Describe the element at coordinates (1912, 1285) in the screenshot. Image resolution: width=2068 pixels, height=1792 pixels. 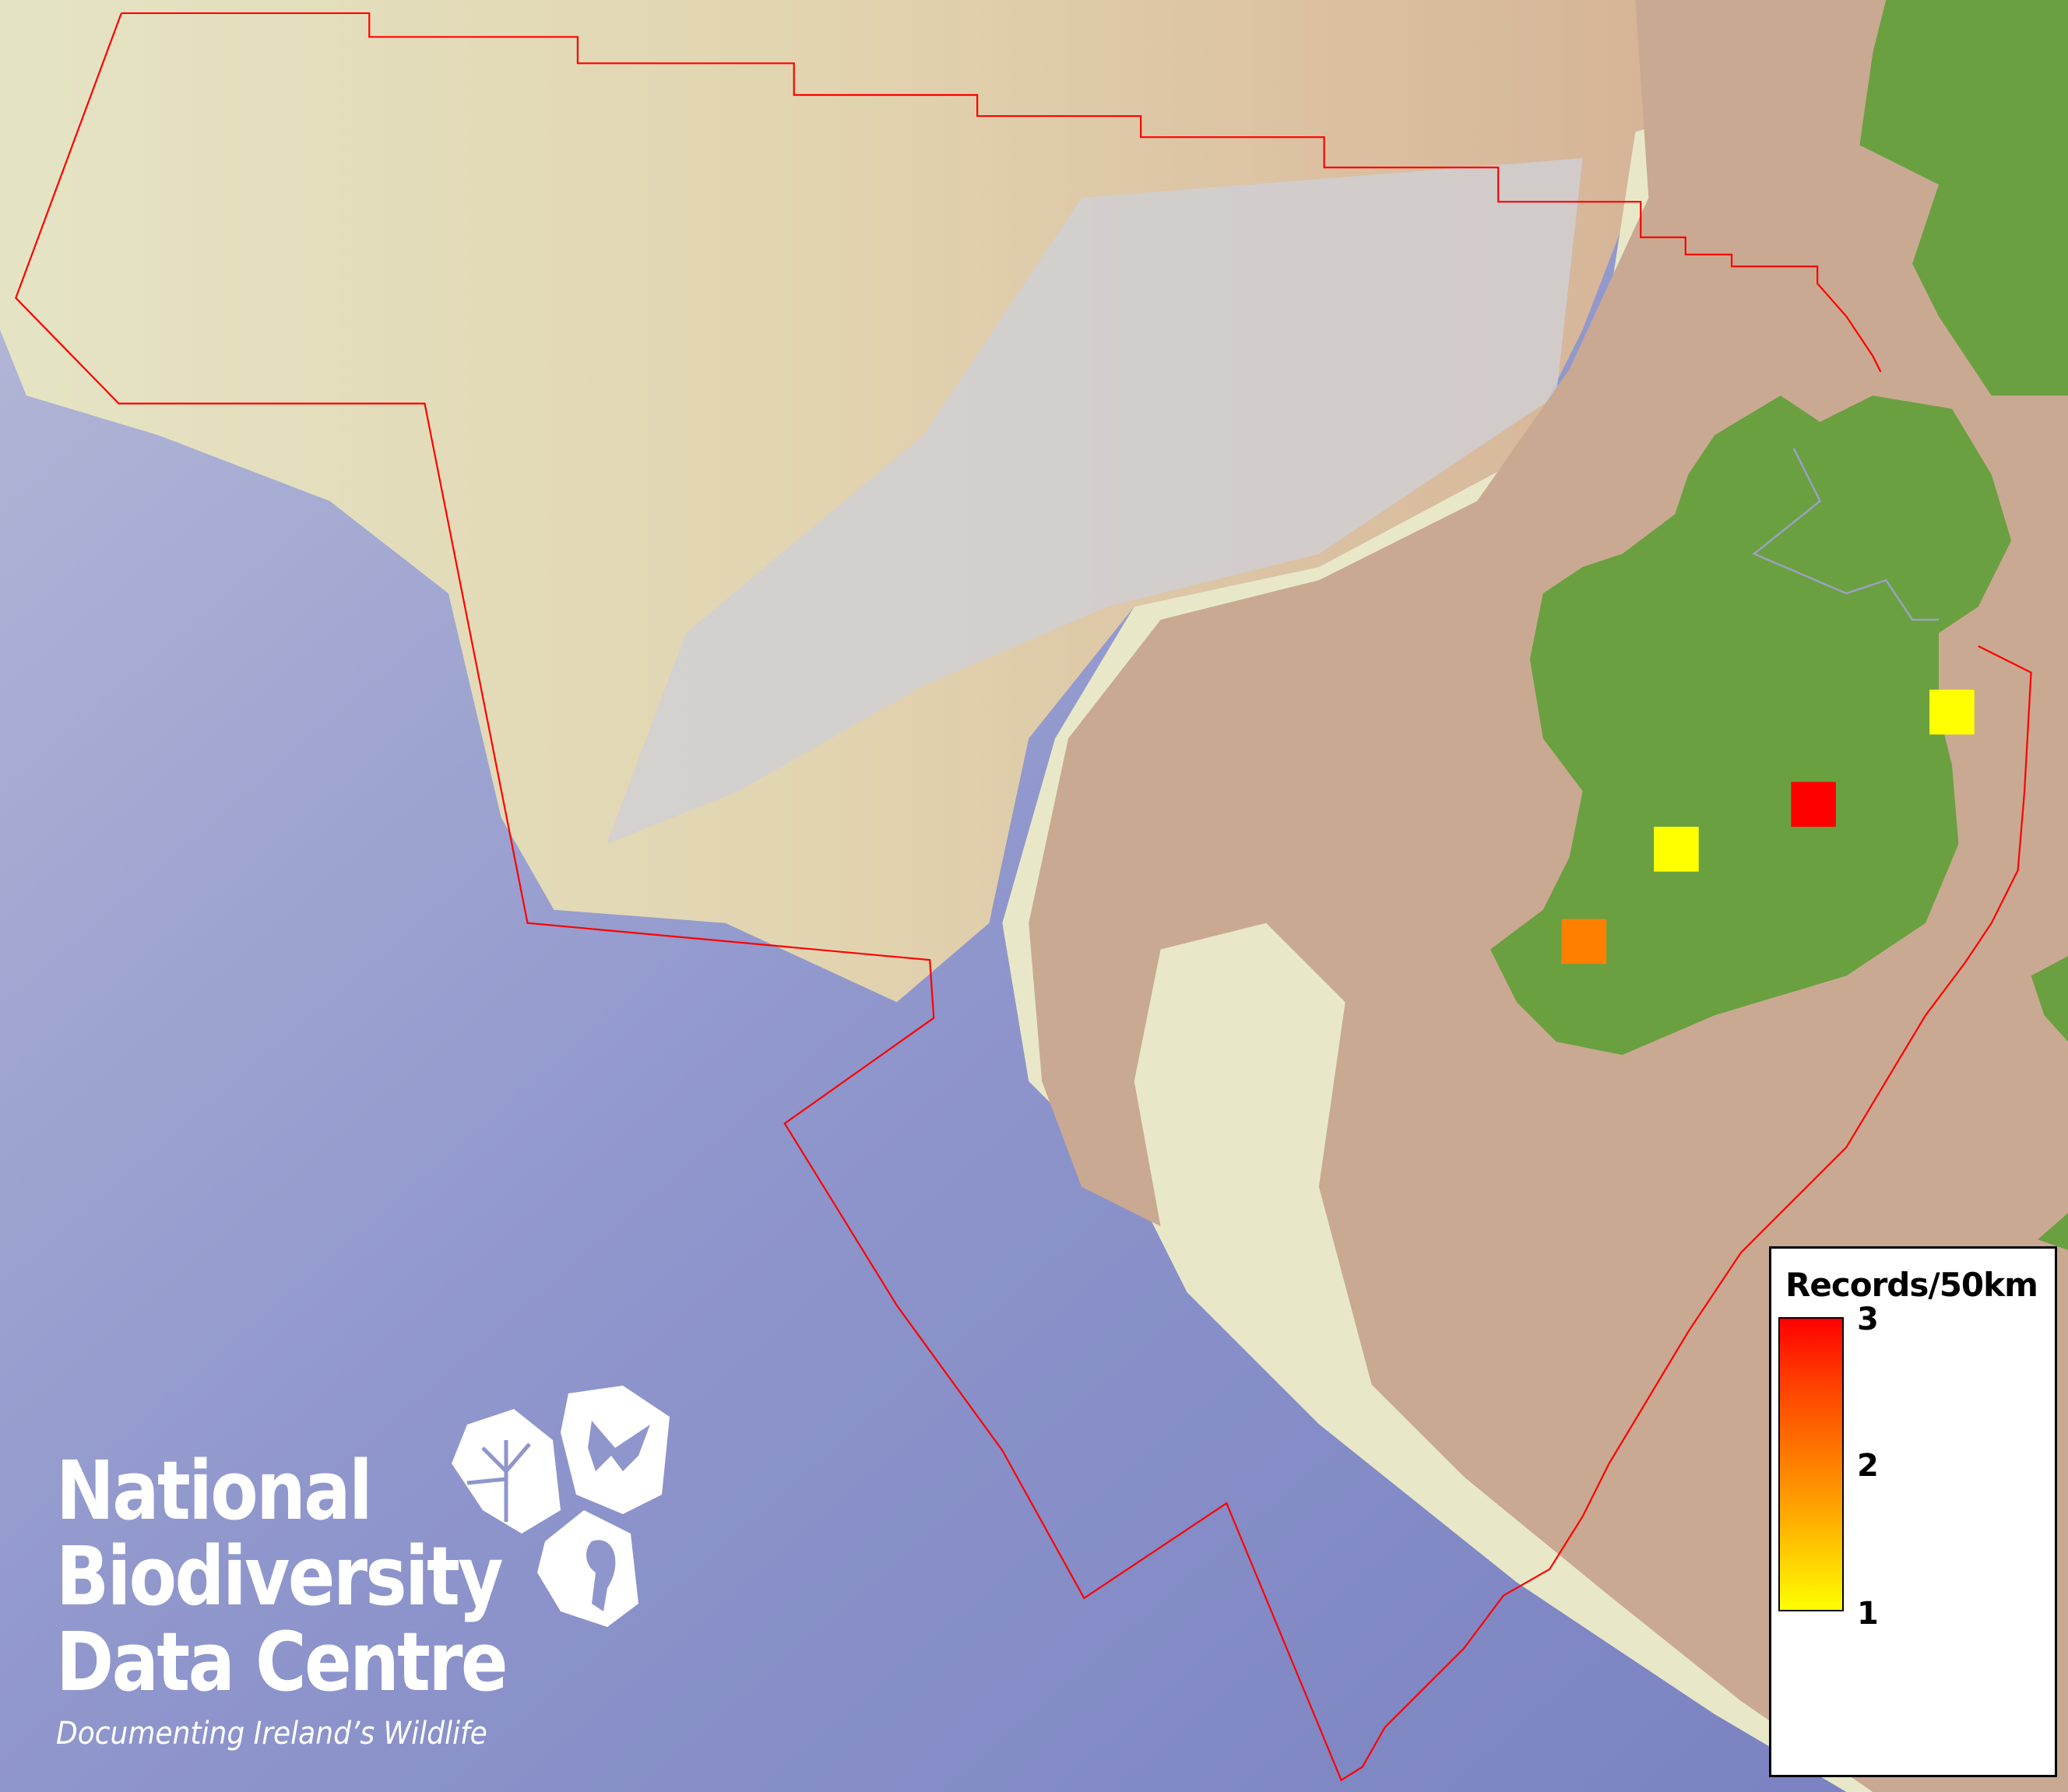
I see `legend-title: Records/50km` at that location.